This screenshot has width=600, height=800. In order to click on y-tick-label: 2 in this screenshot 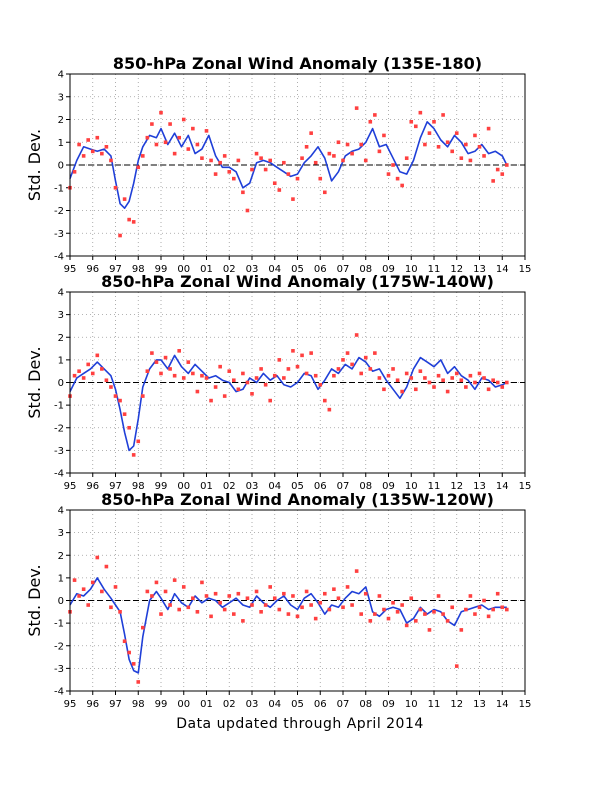, I will do `click(61, 120)`.